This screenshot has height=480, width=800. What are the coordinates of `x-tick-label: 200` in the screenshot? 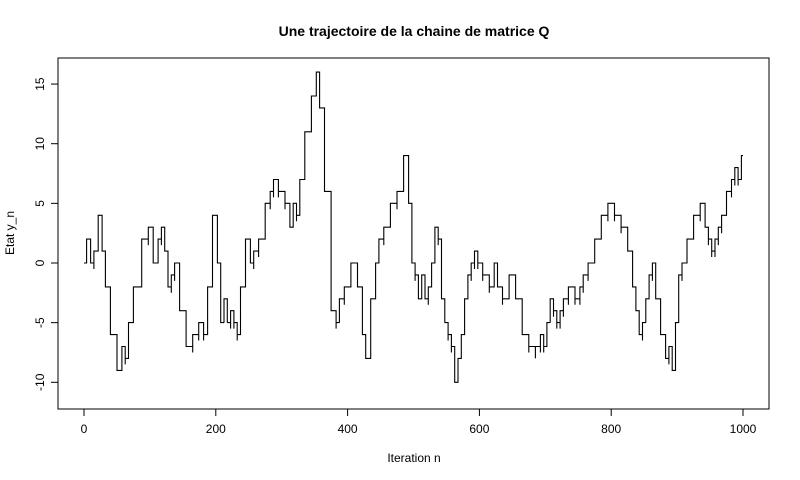 It's located at (216, 429).